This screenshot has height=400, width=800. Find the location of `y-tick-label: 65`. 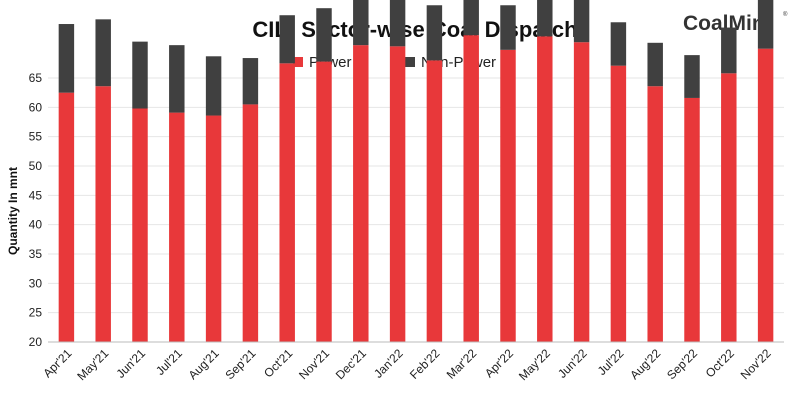

y-tick-label: 65 is located at coordinates (36, 78).